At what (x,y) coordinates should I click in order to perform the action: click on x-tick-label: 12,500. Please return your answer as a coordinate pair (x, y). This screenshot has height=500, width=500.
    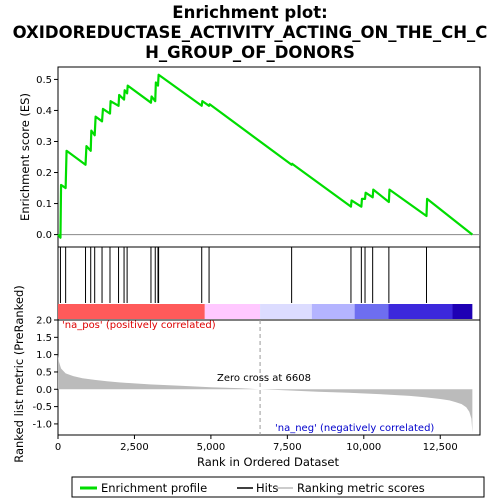
    Looking at the image, I should click on (440, 447).